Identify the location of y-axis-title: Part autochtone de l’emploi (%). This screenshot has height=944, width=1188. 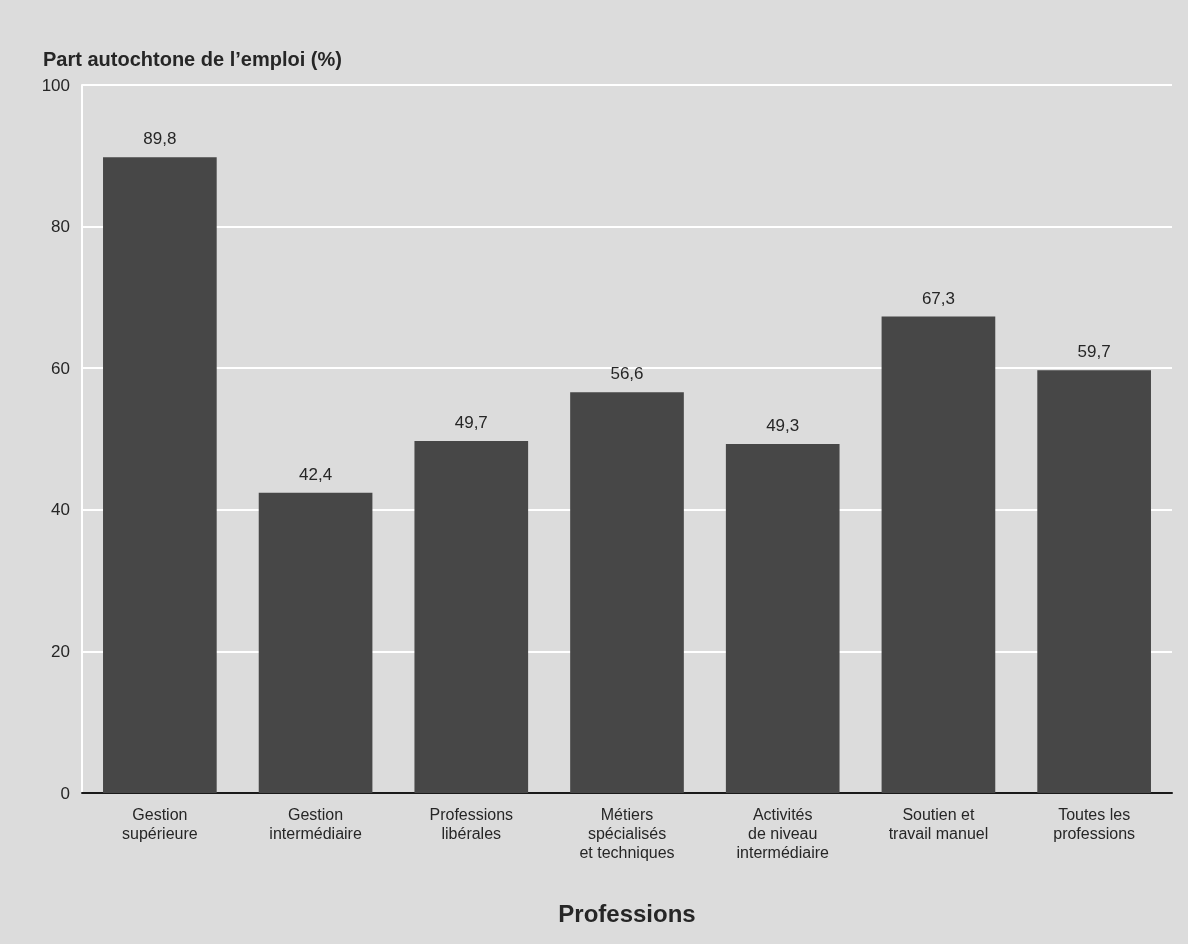
(192, 59).